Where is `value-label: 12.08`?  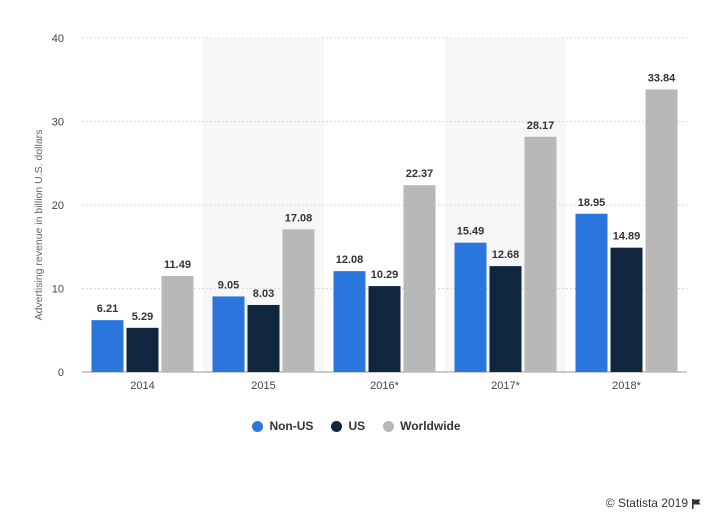
value-label: 12.08 is located at coordinates (350, 260).